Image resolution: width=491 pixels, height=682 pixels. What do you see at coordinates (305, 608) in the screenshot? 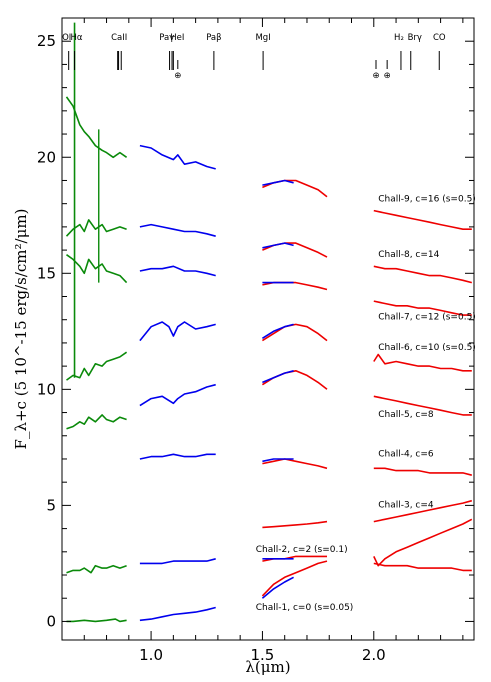
I see `series-label: Chall-1, c=0 (s=0.05)` at bounding box center [305, 608].